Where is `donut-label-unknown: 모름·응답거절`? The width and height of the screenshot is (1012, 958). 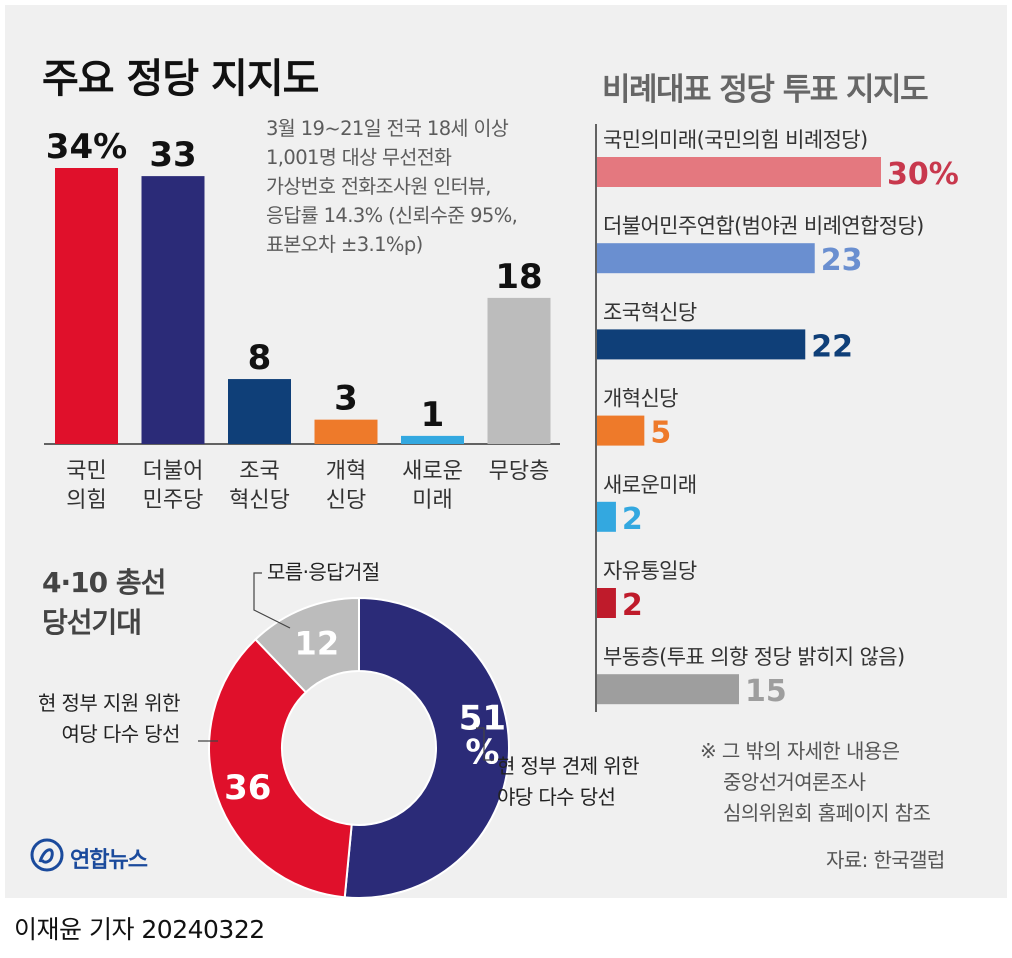 donut-label-unknown: 모름·응답거절 is located at coordinates (323, 572).